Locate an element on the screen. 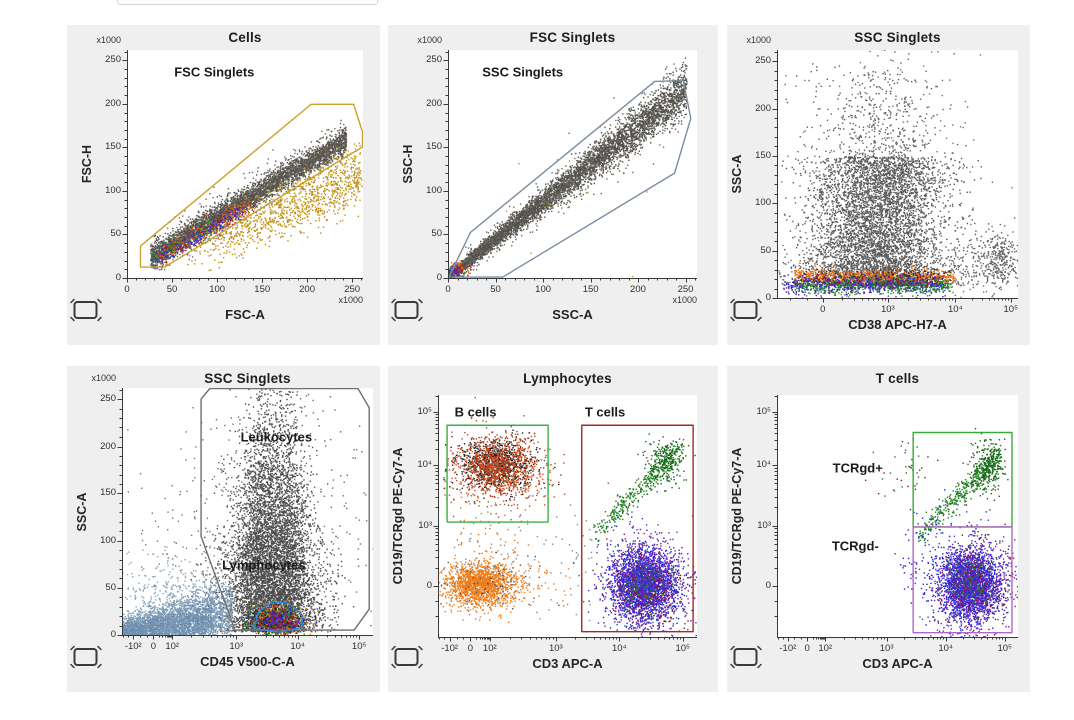  cropped-ui-element-top is located at coordinates (247, 2).